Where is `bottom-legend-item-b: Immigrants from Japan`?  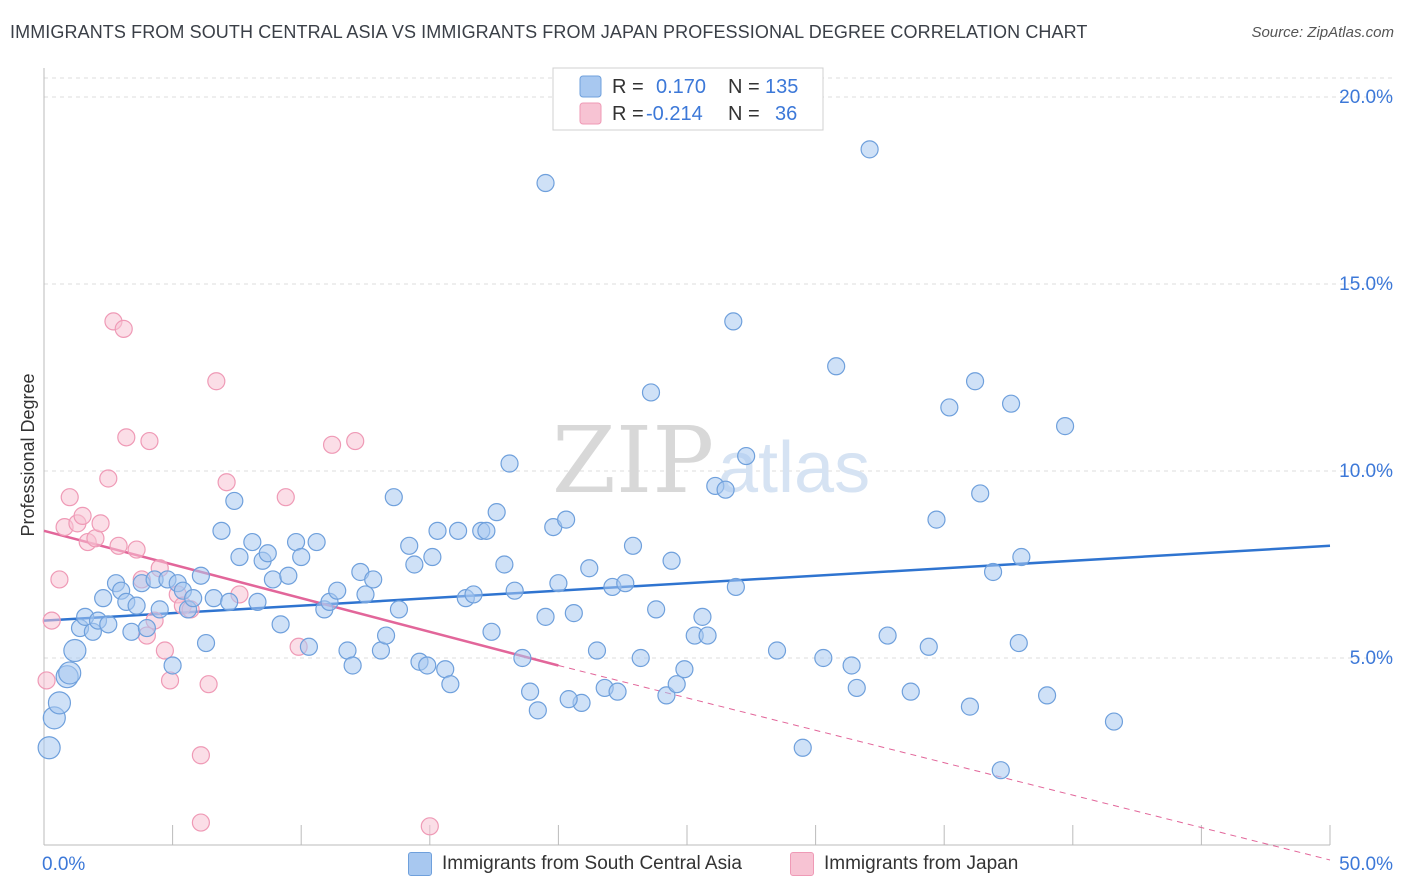
bottom-legend-item-b: Immigrants from Japan is located at coordinates (904, 864).